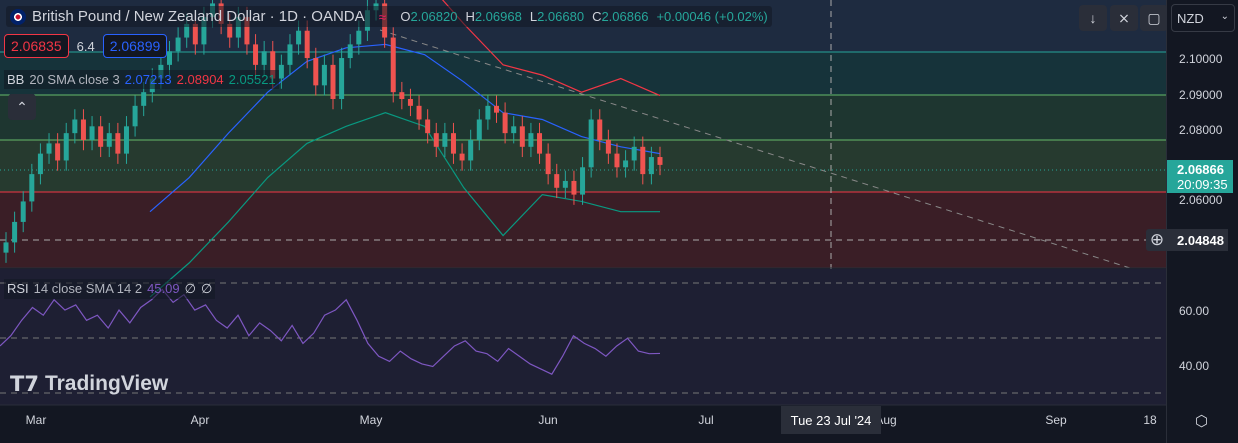  Describe the element at coordinates (706, 420) in the screenshot. I see `time-tick: Jul` at that location.